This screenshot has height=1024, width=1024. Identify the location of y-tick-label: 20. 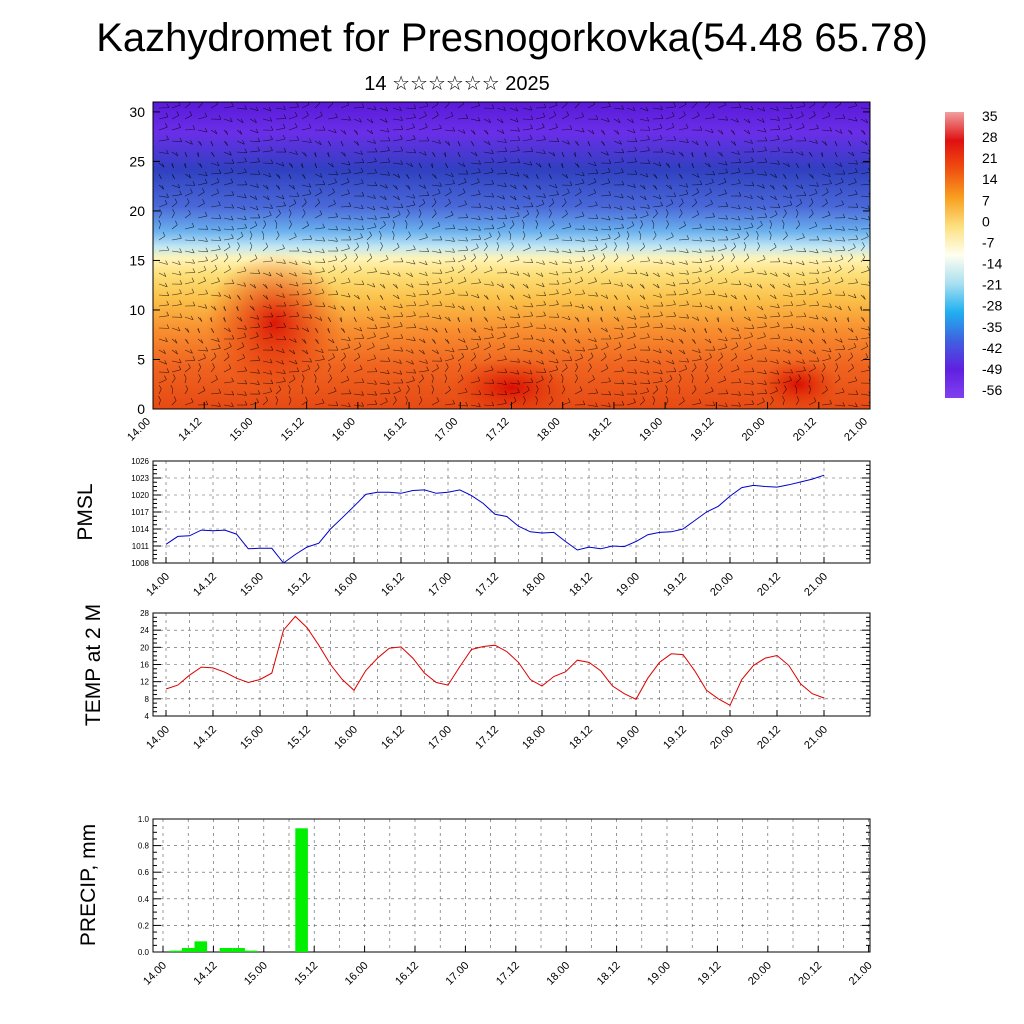
(144, 647).